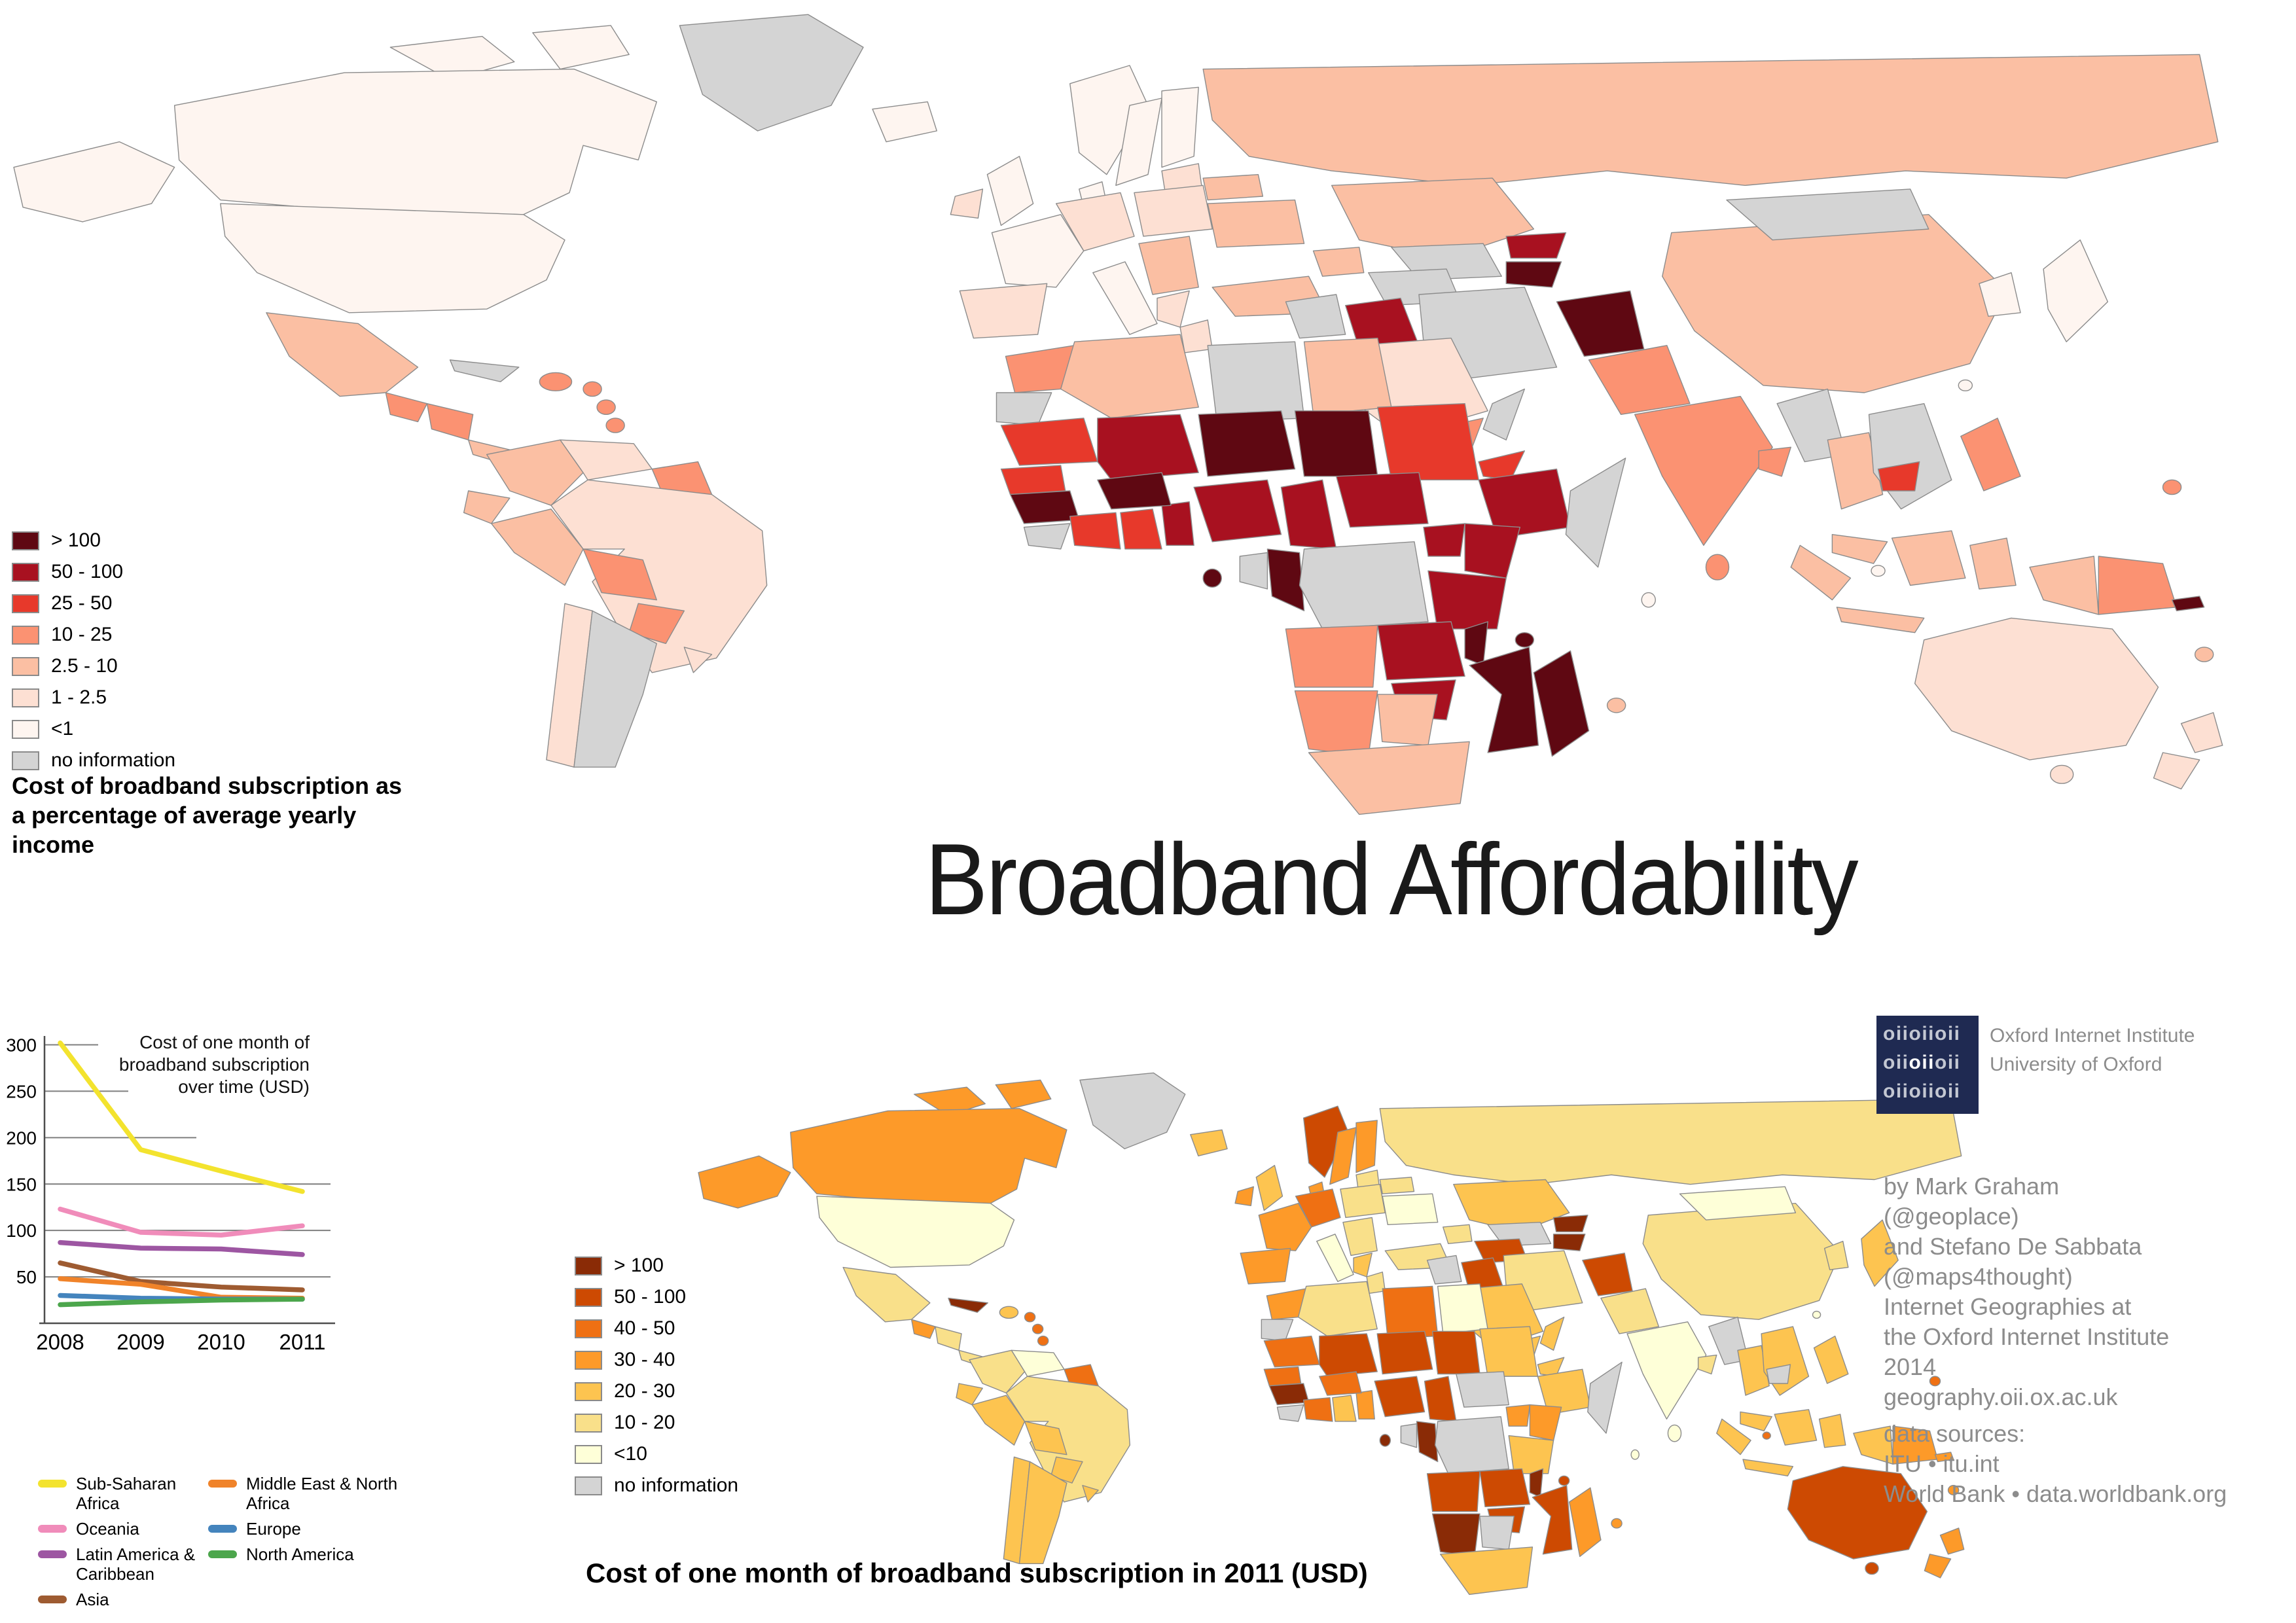 Image resolution: width=2296 pixels, height=1623 pixels. Describe the element at coordinates (1922, 1062) in the screenshot. I see `oii-logo-highlight: oii` at that location.